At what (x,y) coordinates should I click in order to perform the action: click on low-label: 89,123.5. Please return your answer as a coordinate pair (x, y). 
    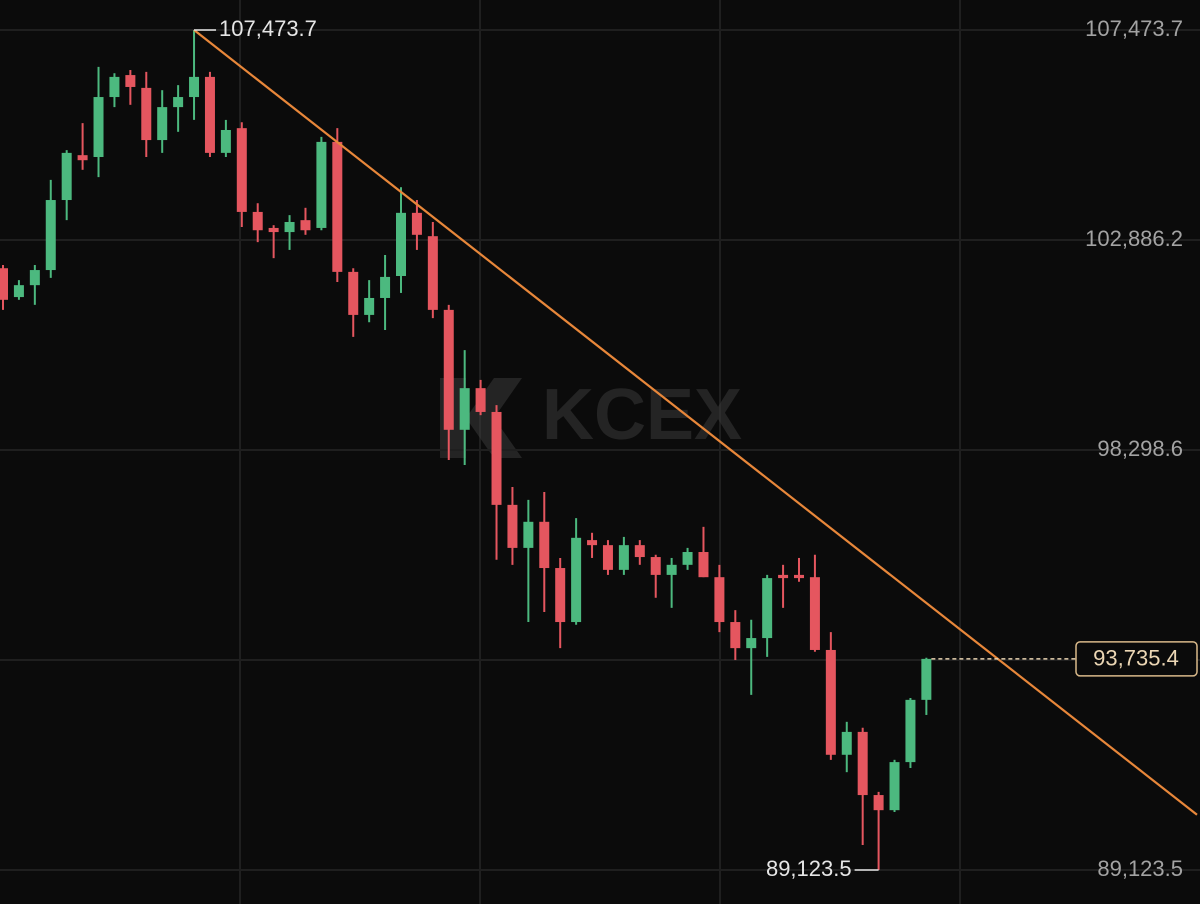
    Looking at the image, I should click on (809, 868).